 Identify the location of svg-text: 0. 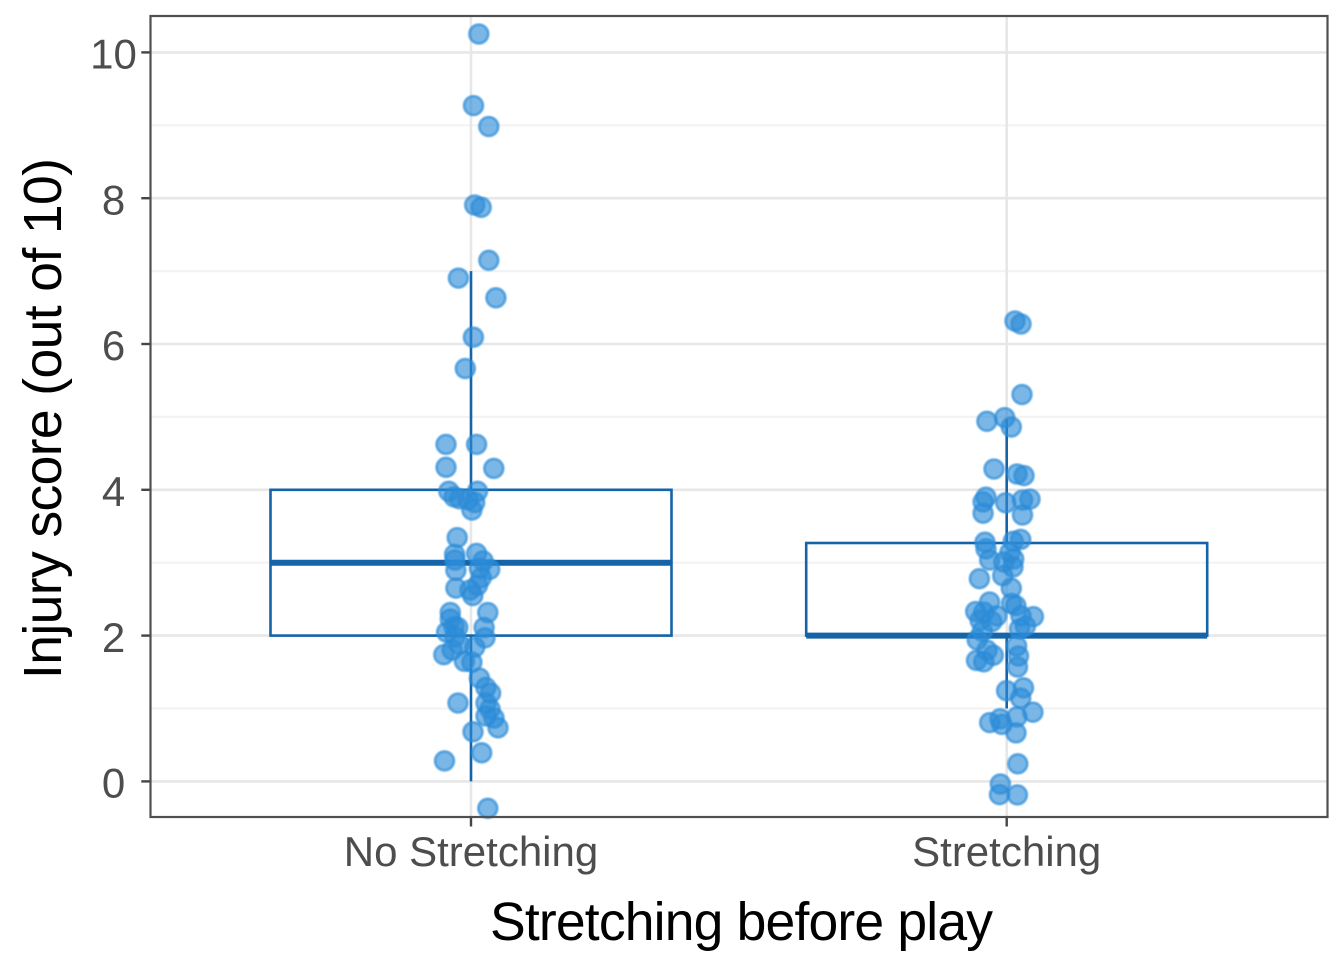
(113, 783).